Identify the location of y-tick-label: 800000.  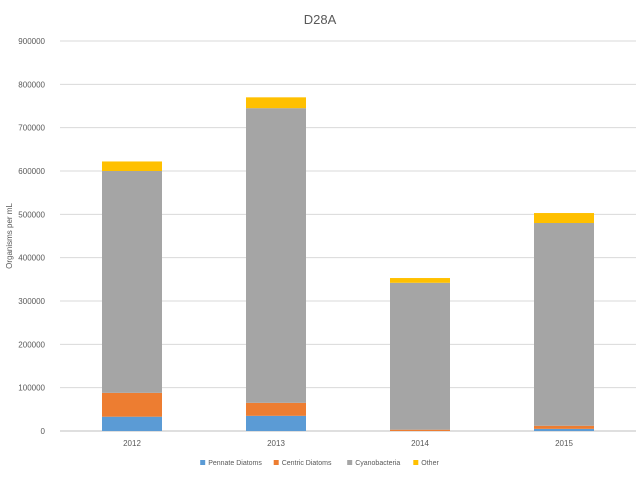
(31, 84).